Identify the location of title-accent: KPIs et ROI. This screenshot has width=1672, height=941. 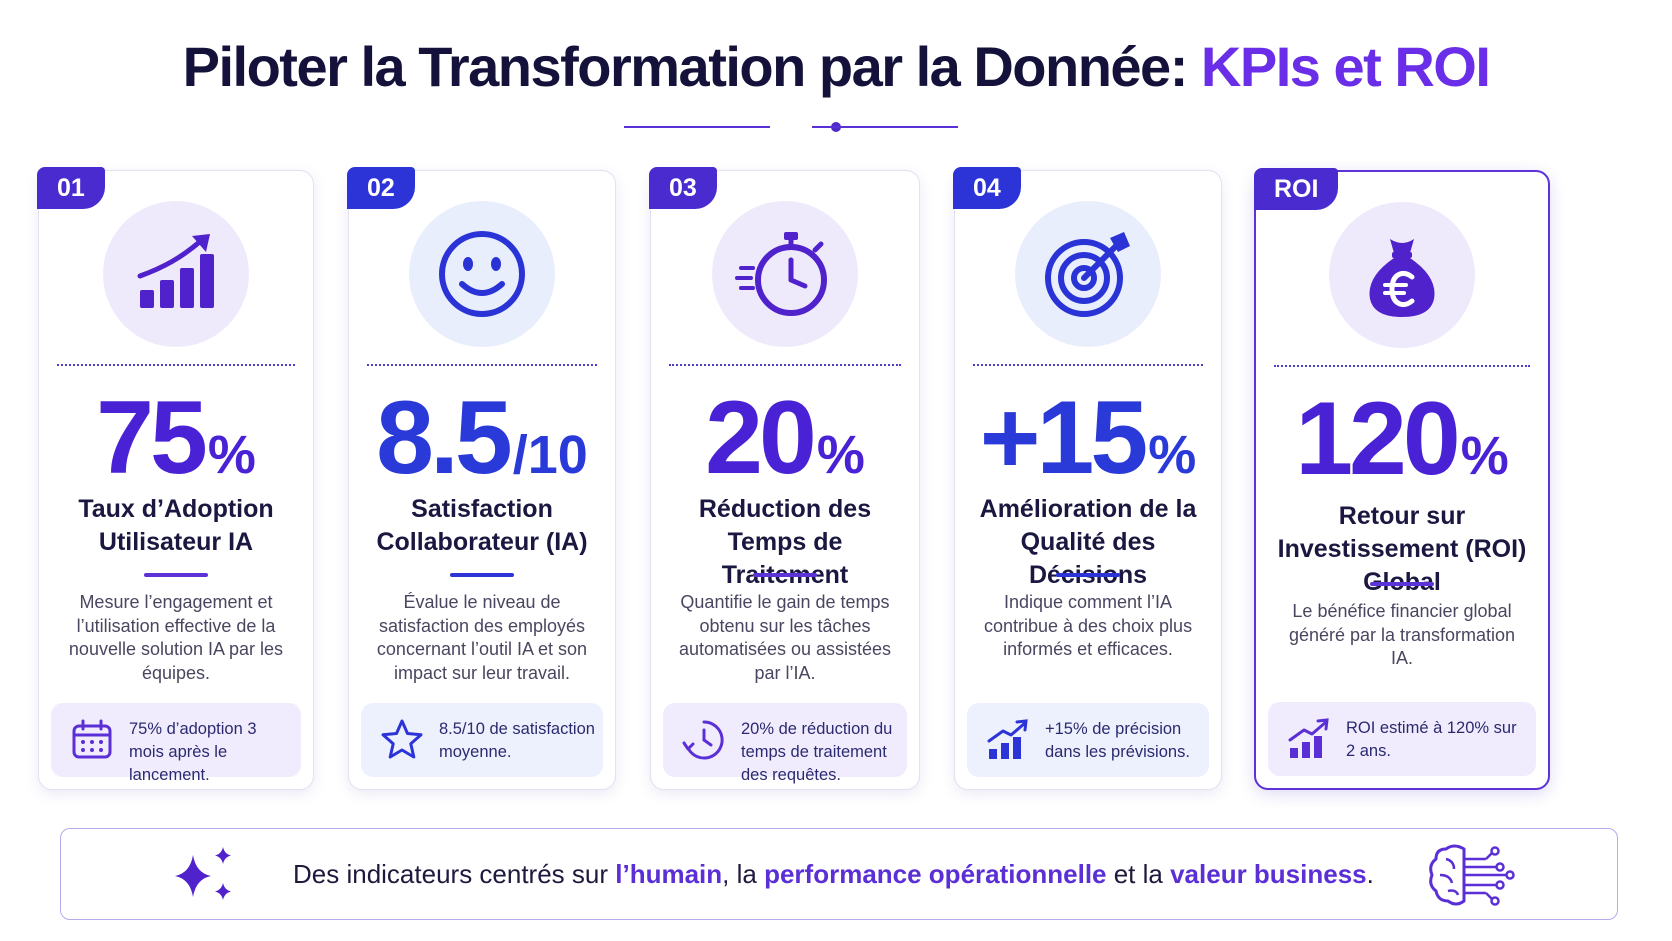
(1345, 66).